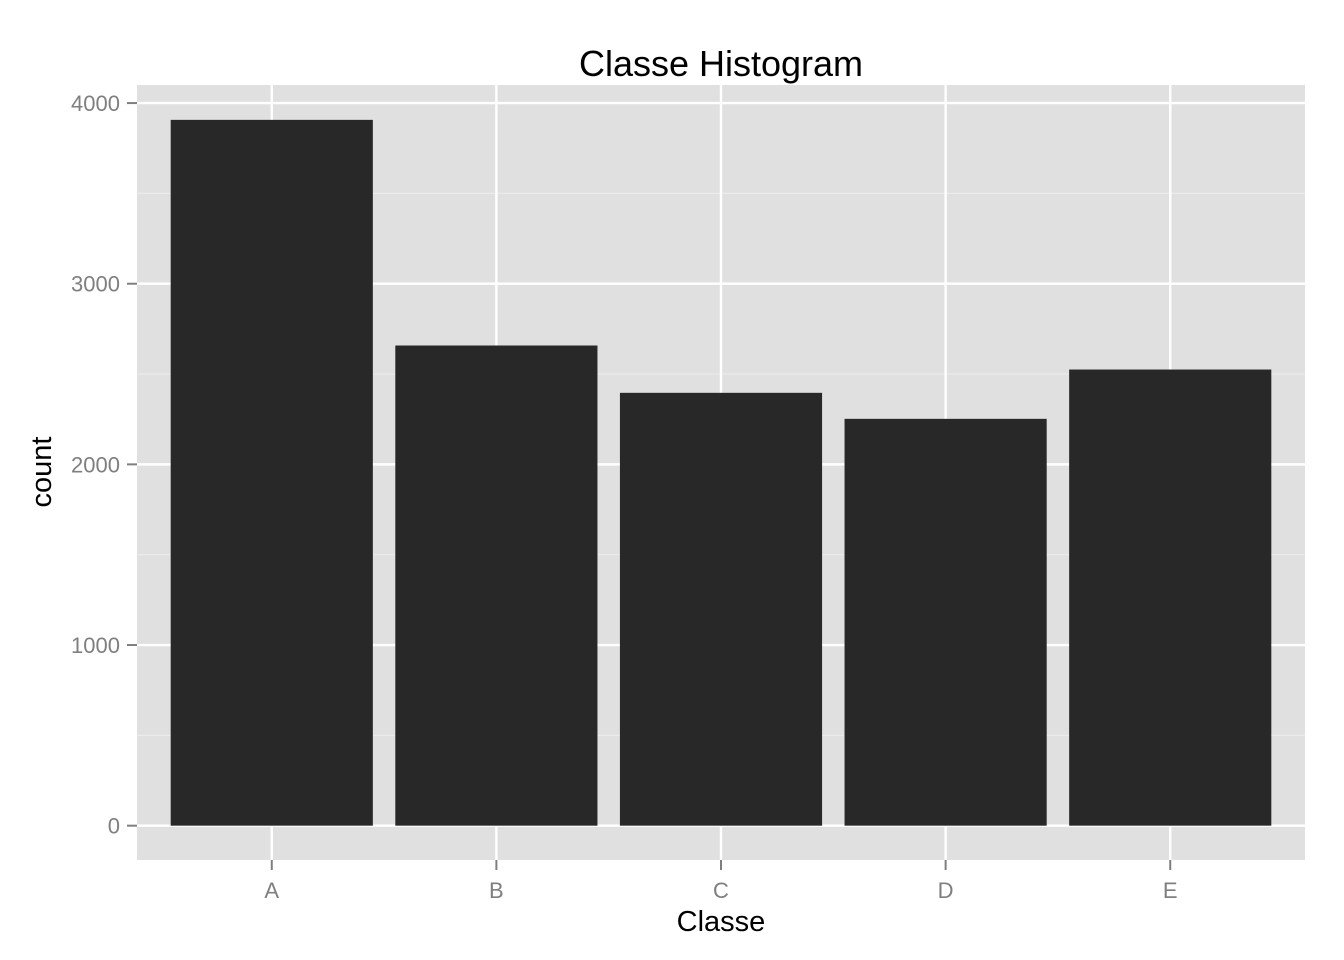 The height and width of the screenshot is (960, 1344). I want to click on bar-e, so click(1170, 597).